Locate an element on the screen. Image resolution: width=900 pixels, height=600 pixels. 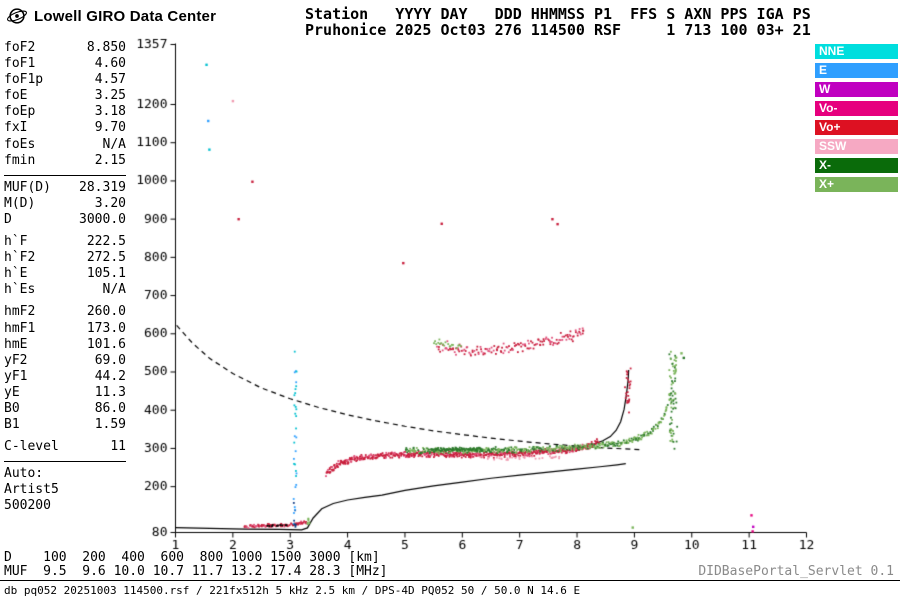
polarization-legend: NNE E W Vo- Vo+ SSW X- X+ is located at coordinates (856, 120).